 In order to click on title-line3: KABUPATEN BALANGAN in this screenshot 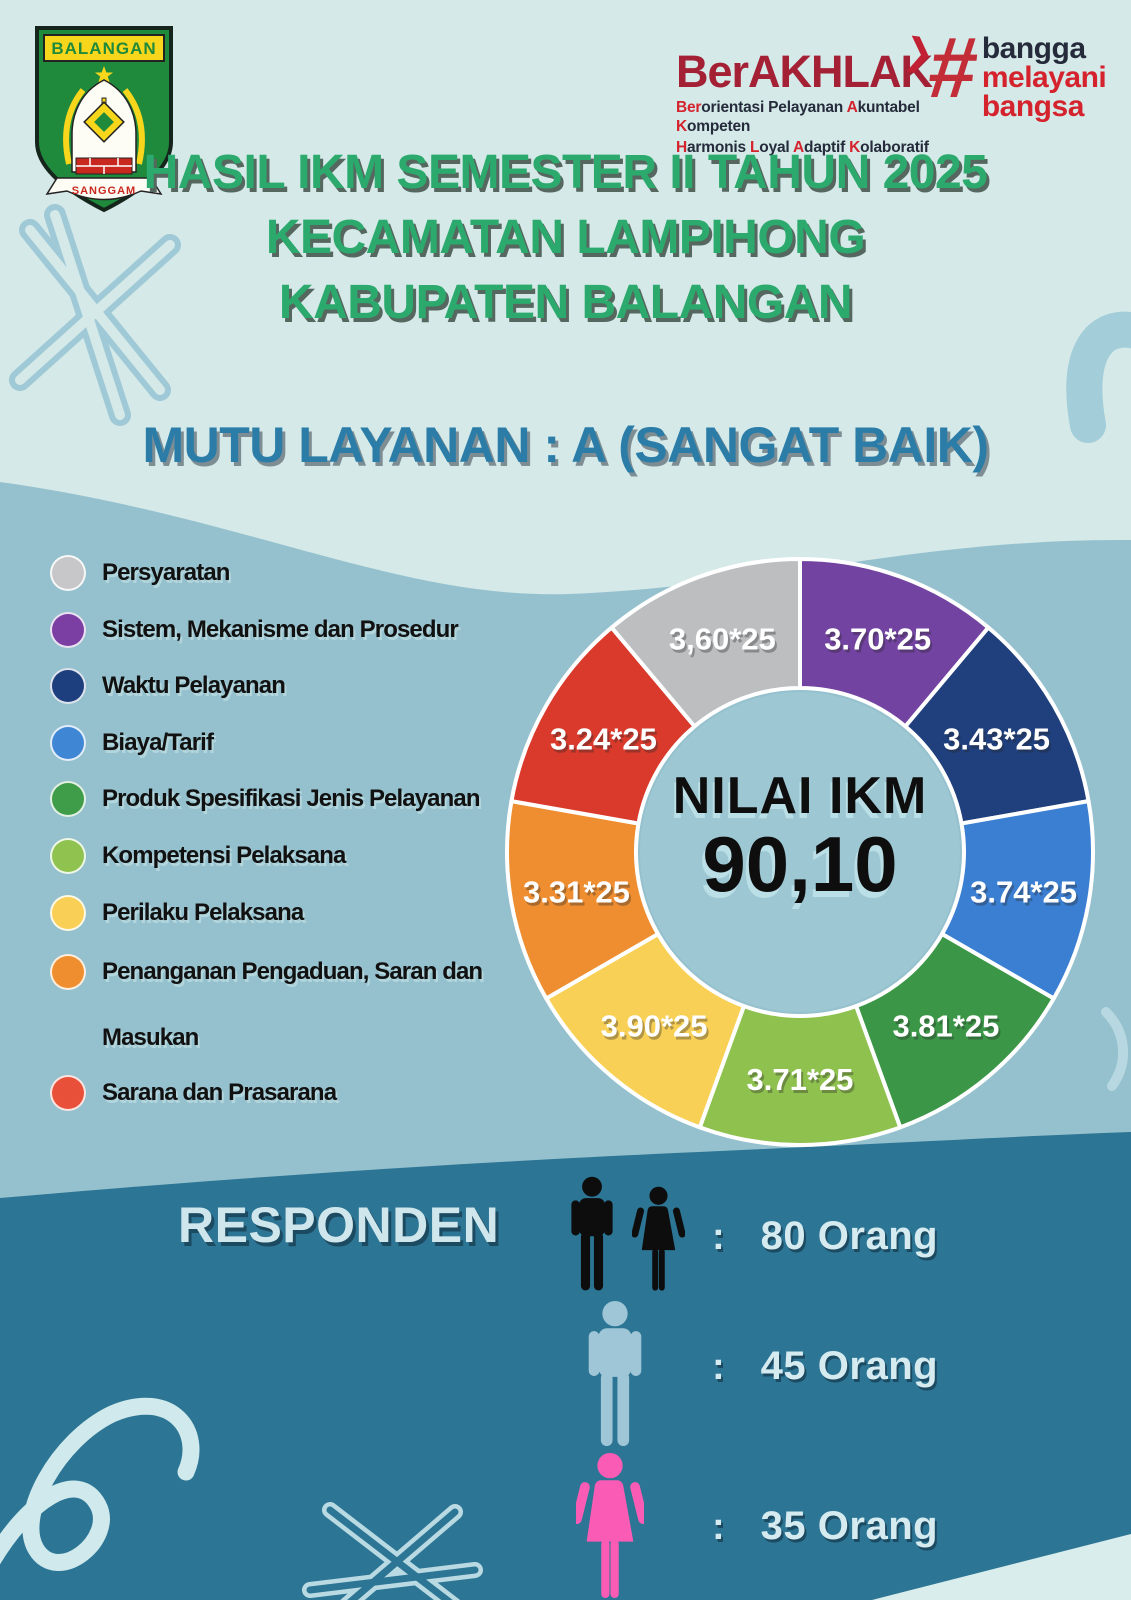, I will do `click(565, 302)`.